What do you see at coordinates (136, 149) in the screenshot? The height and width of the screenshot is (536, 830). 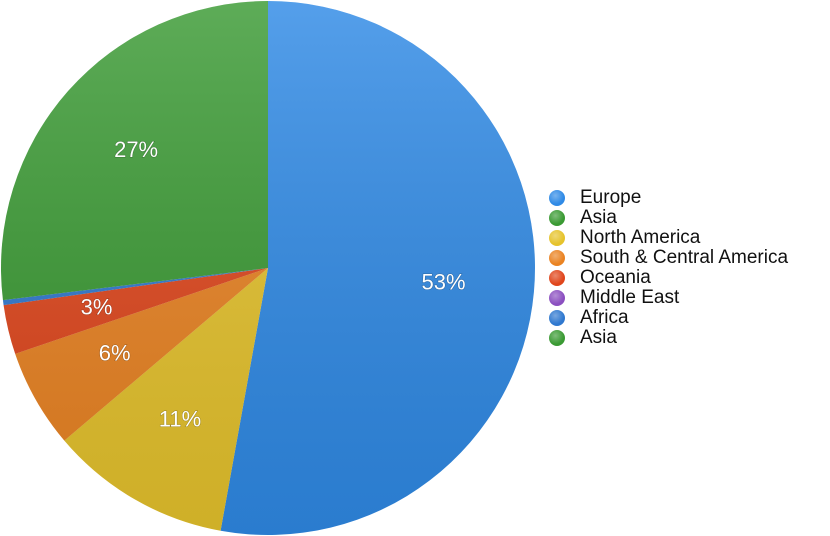 I see `slice-label: 27%` at bounding box center [136, 149].